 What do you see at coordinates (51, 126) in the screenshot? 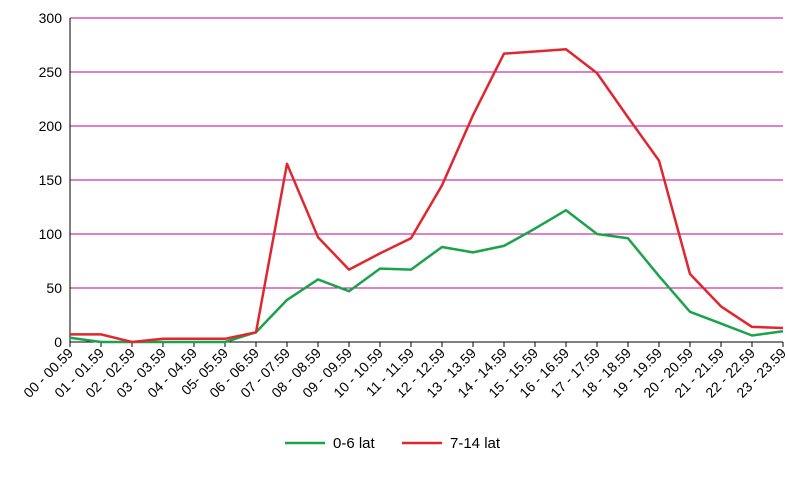
I see `y-tick-label: 200` at bounding box center [51, 126].